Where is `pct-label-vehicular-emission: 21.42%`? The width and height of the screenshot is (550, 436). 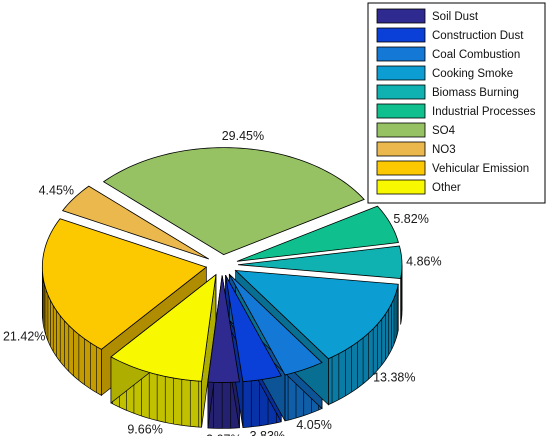 pct-label-vehicular-emission: 21.42% is located at coordinates (24, 336).